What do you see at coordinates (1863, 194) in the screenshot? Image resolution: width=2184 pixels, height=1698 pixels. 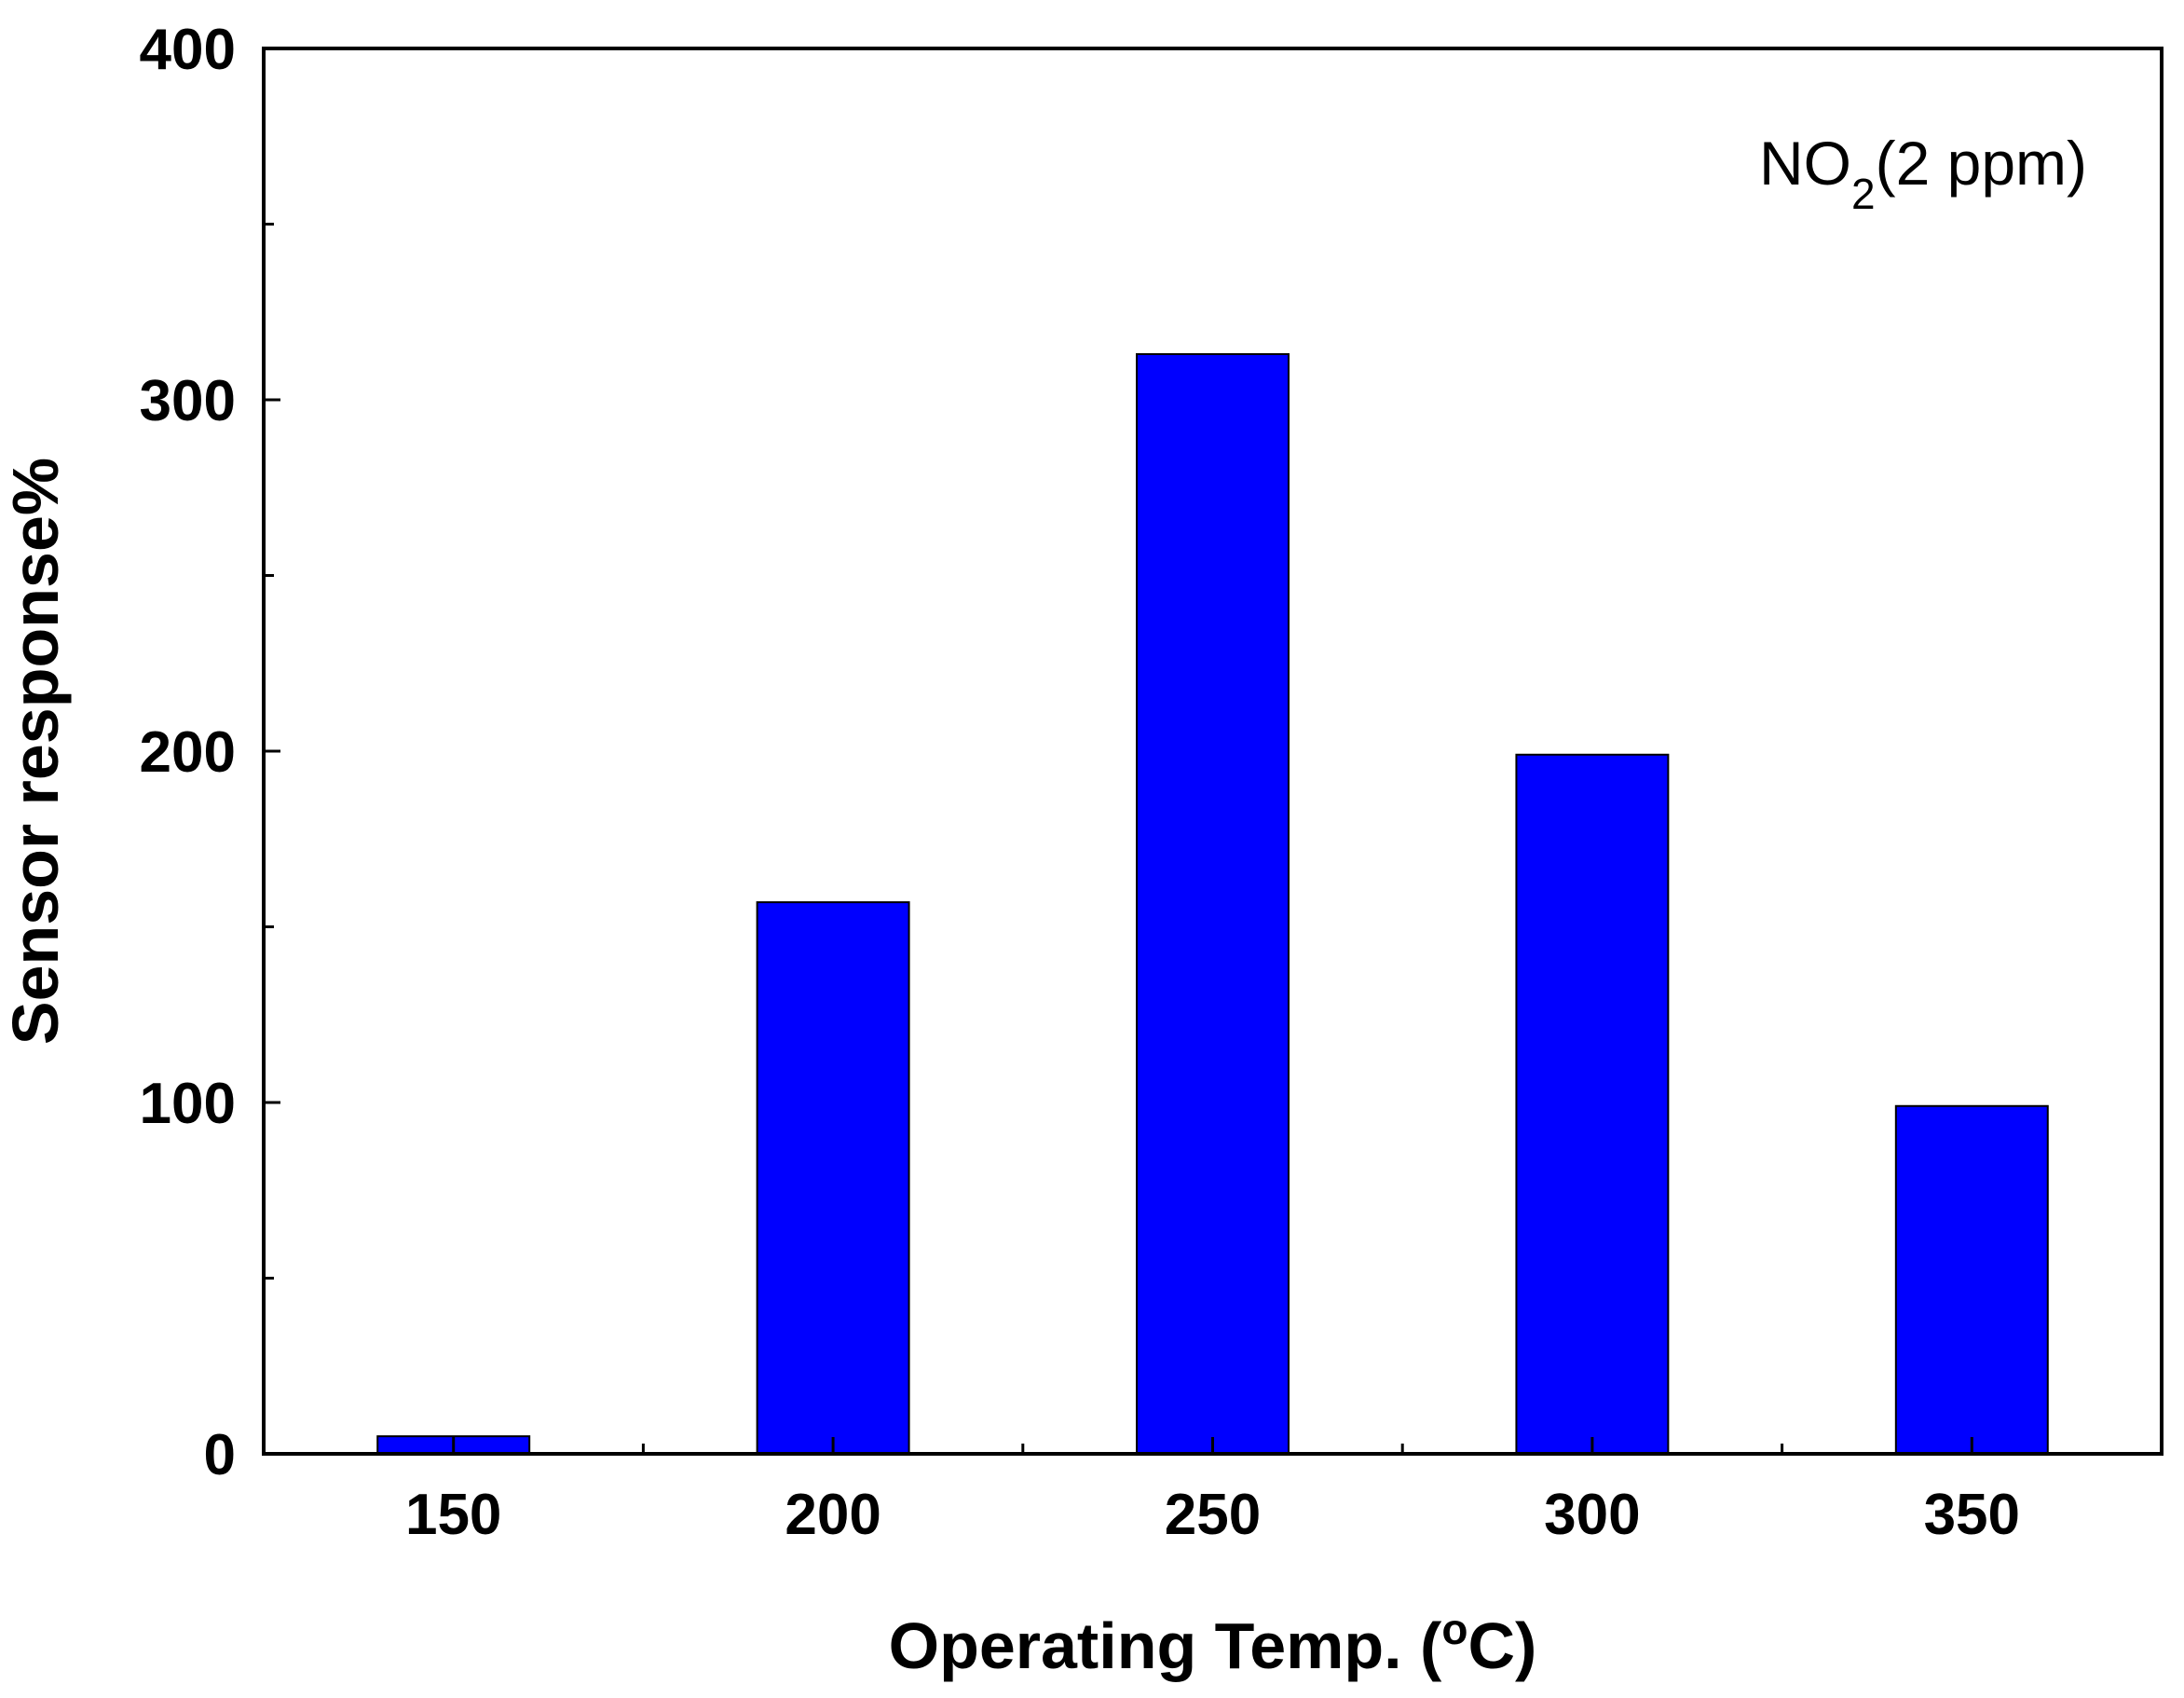 I see `annotation-sub: 2` at bounding box center [1863, 194].